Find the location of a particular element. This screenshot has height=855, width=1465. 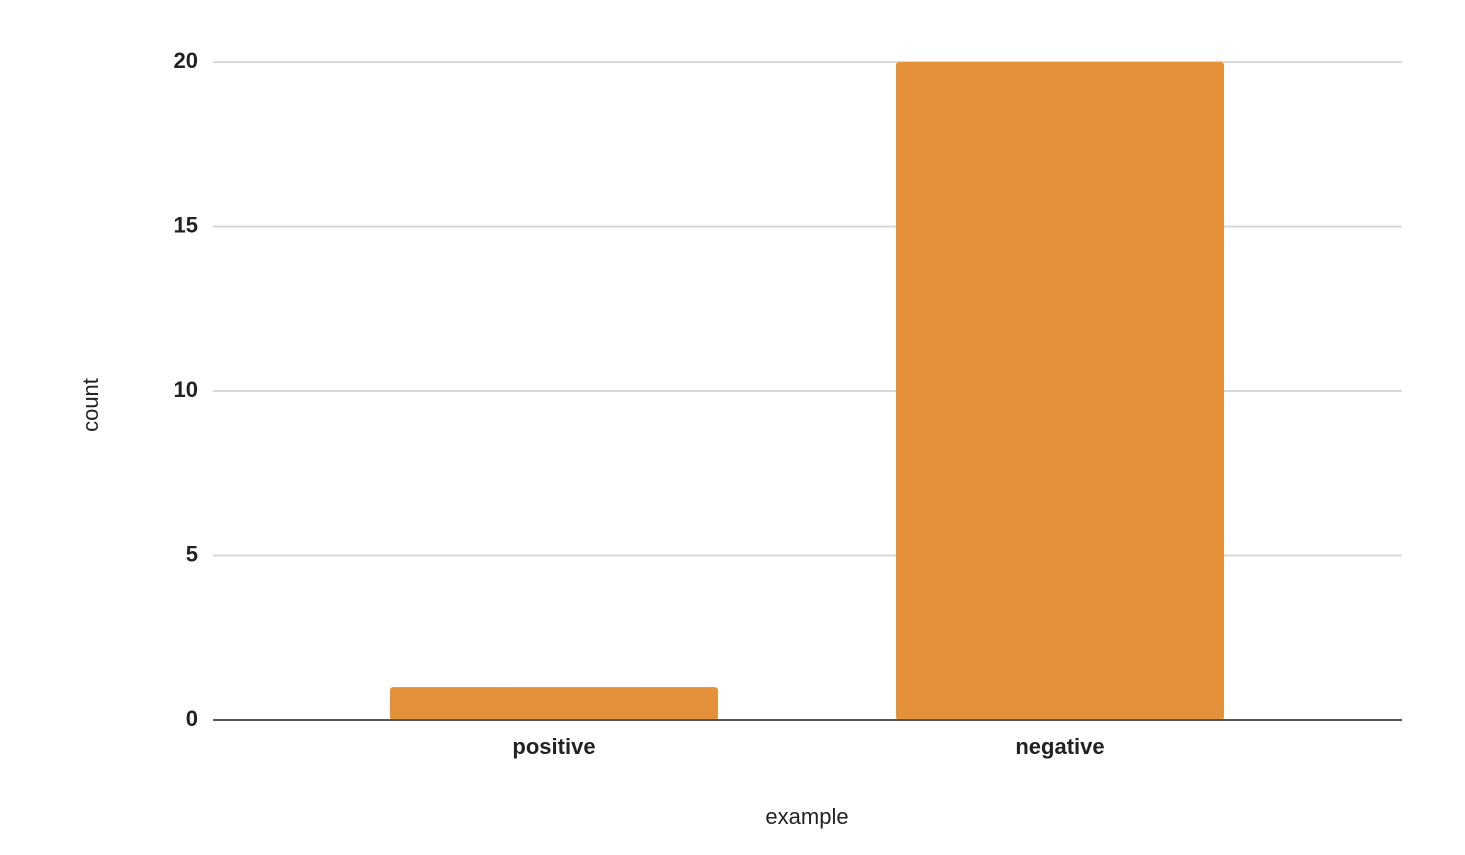

y-tick-label: 20 is located at coordinates (186, 60).